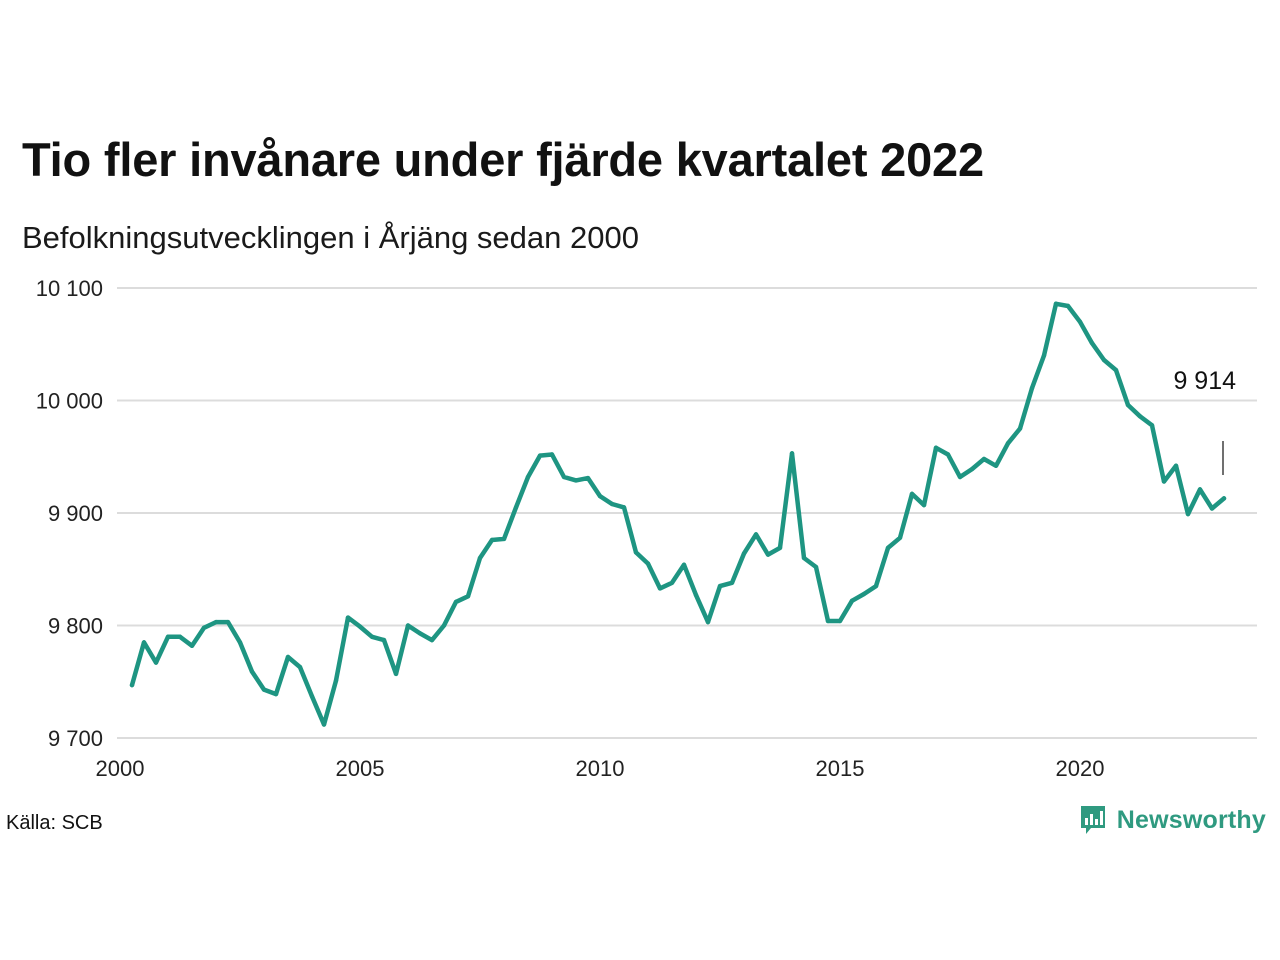 This screenshot has width=1280, height=960. Describe the element at coordinates (1080, 768) in the screenshot. I see `x-tick-label: 2020` at that location.